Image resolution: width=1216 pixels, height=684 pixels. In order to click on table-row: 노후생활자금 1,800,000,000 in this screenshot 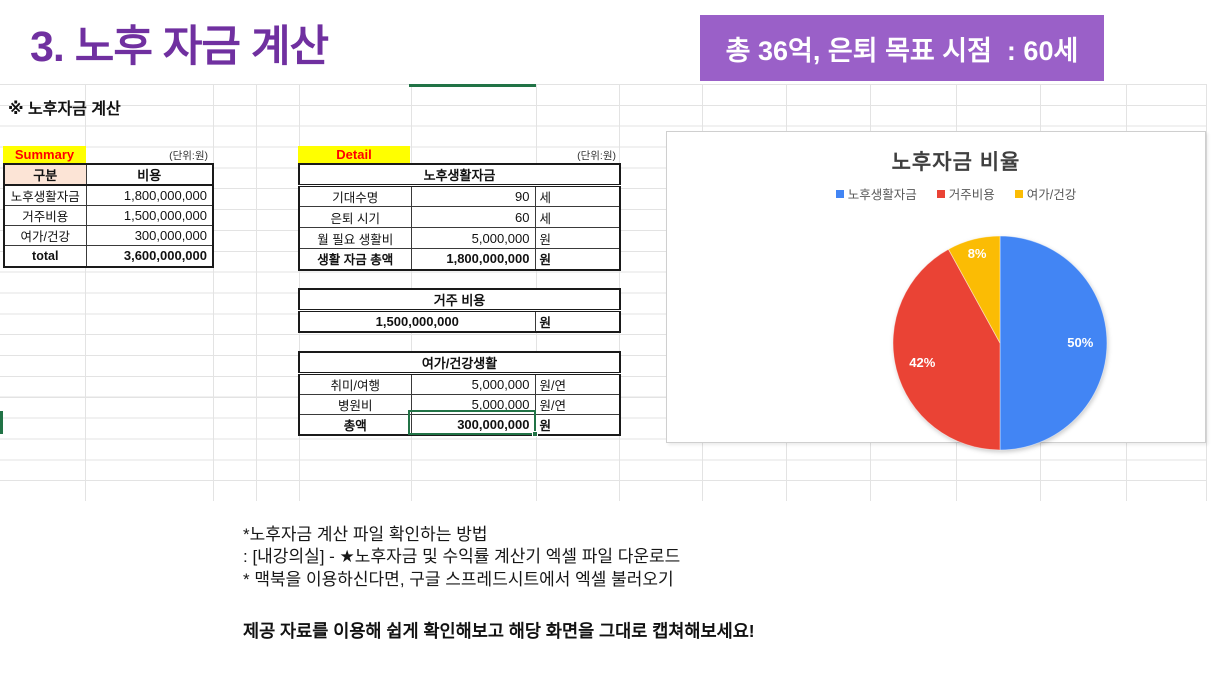, I will do `click(108, 195)`.